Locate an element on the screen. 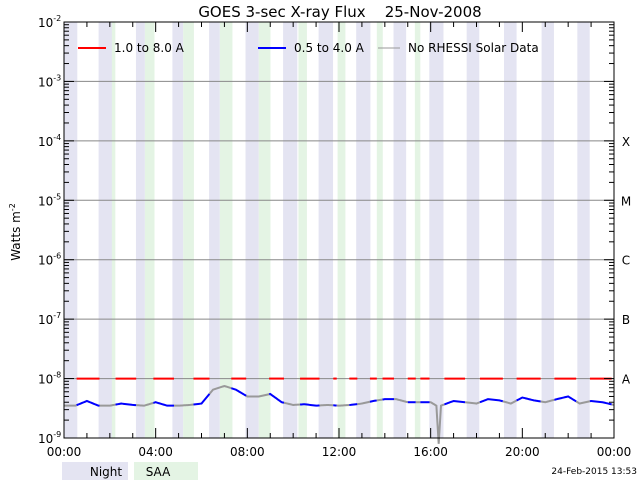  y-tick-label: 10⁻⁶ is located at coordinates (49, 260).